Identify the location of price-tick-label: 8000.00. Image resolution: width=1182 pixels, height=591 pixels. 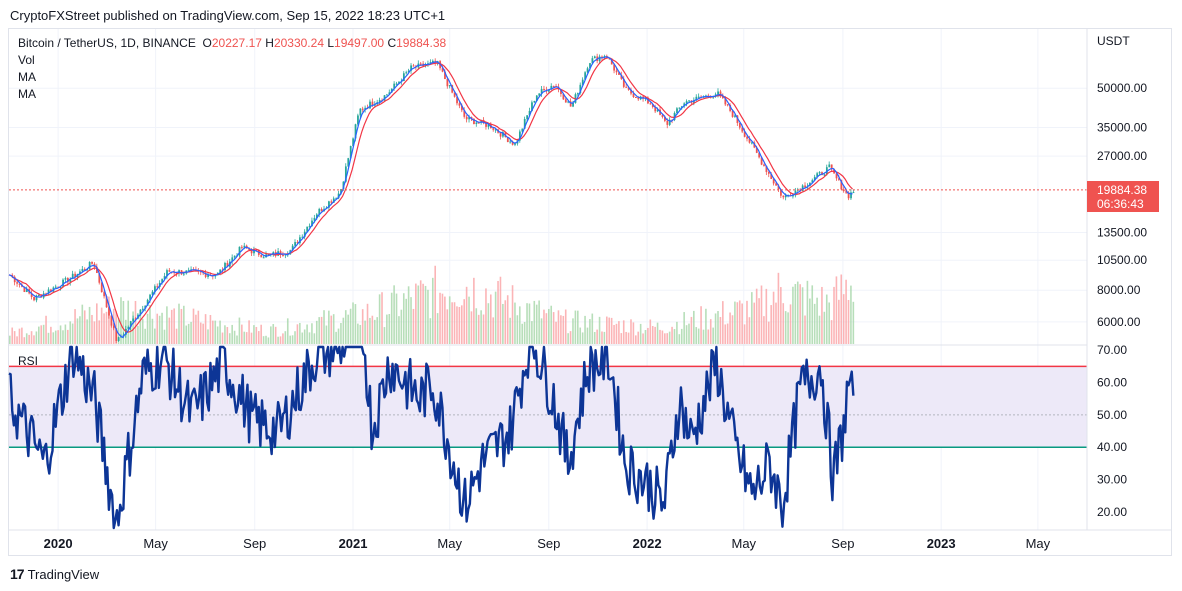
(1119, 290).